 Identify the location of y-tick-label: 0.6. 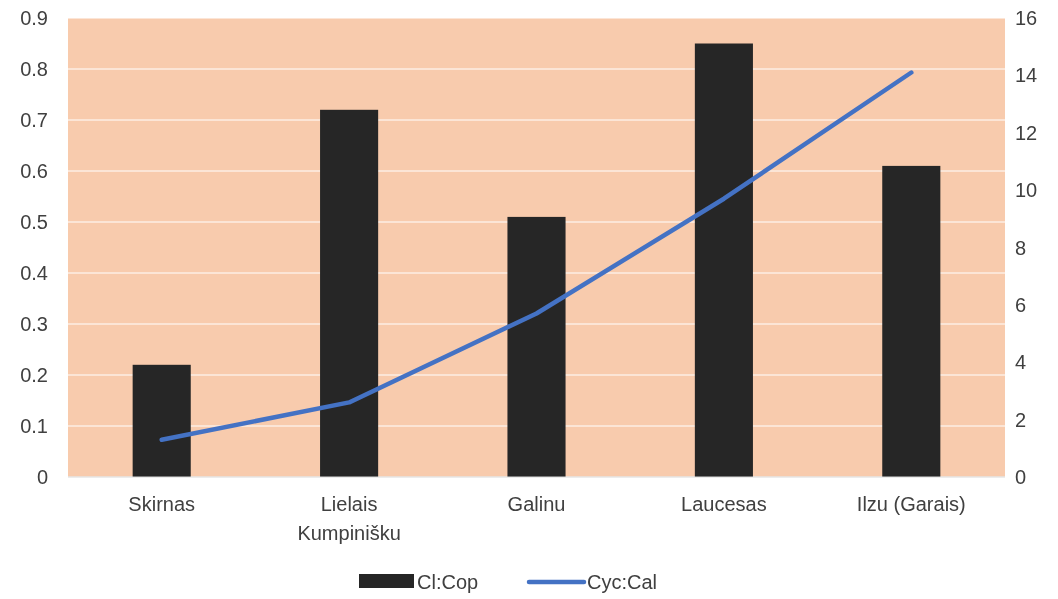
(34, 171).